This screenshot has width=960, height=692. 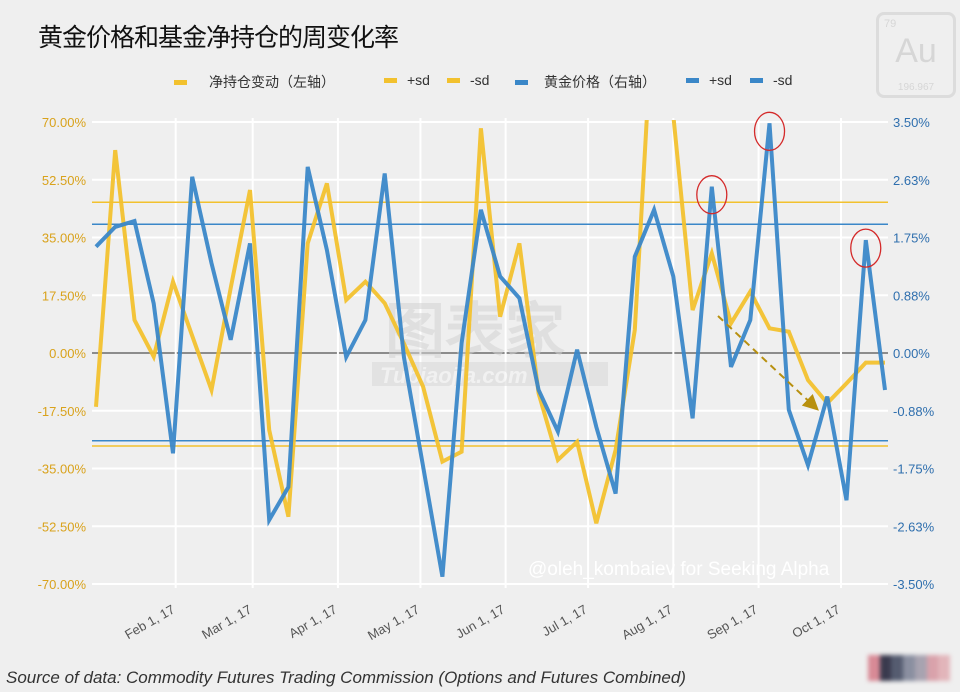 What do you see at coordinates (600, 82) in the screenshot?
I see `legend-label: 黄金价格（右轴）` at bounding box center [600, 82].